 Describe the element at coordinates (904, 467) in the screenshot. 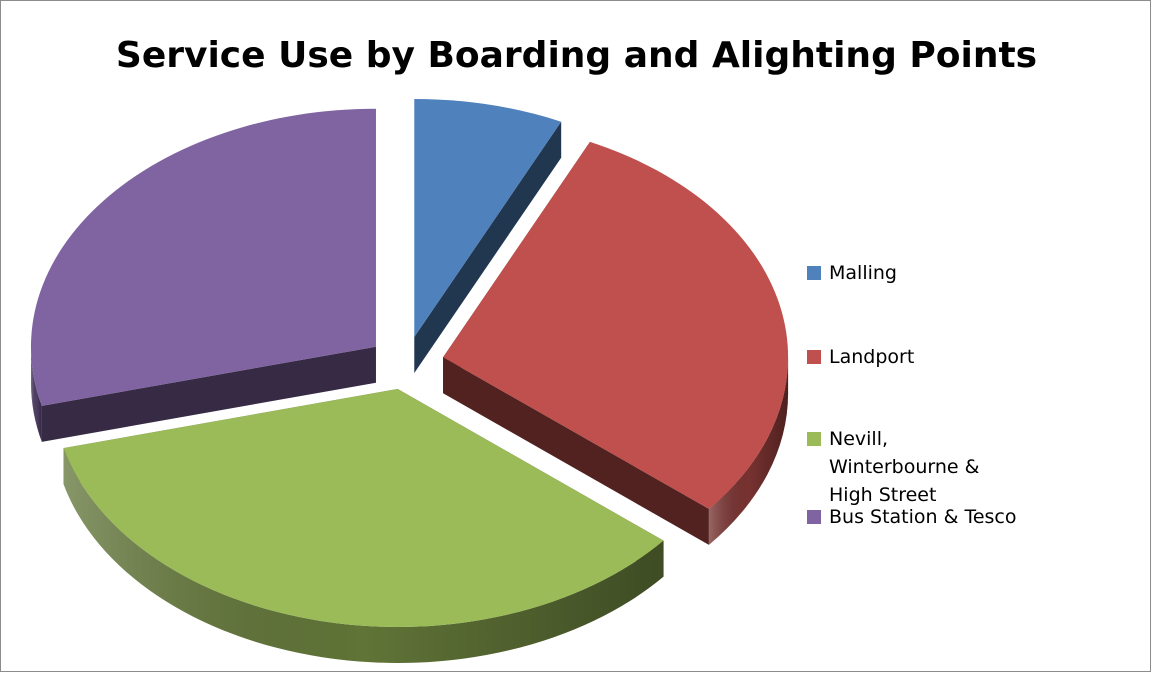

I see `legend-label-nevill: Nevill, Winterbourne & High Street` at that location.